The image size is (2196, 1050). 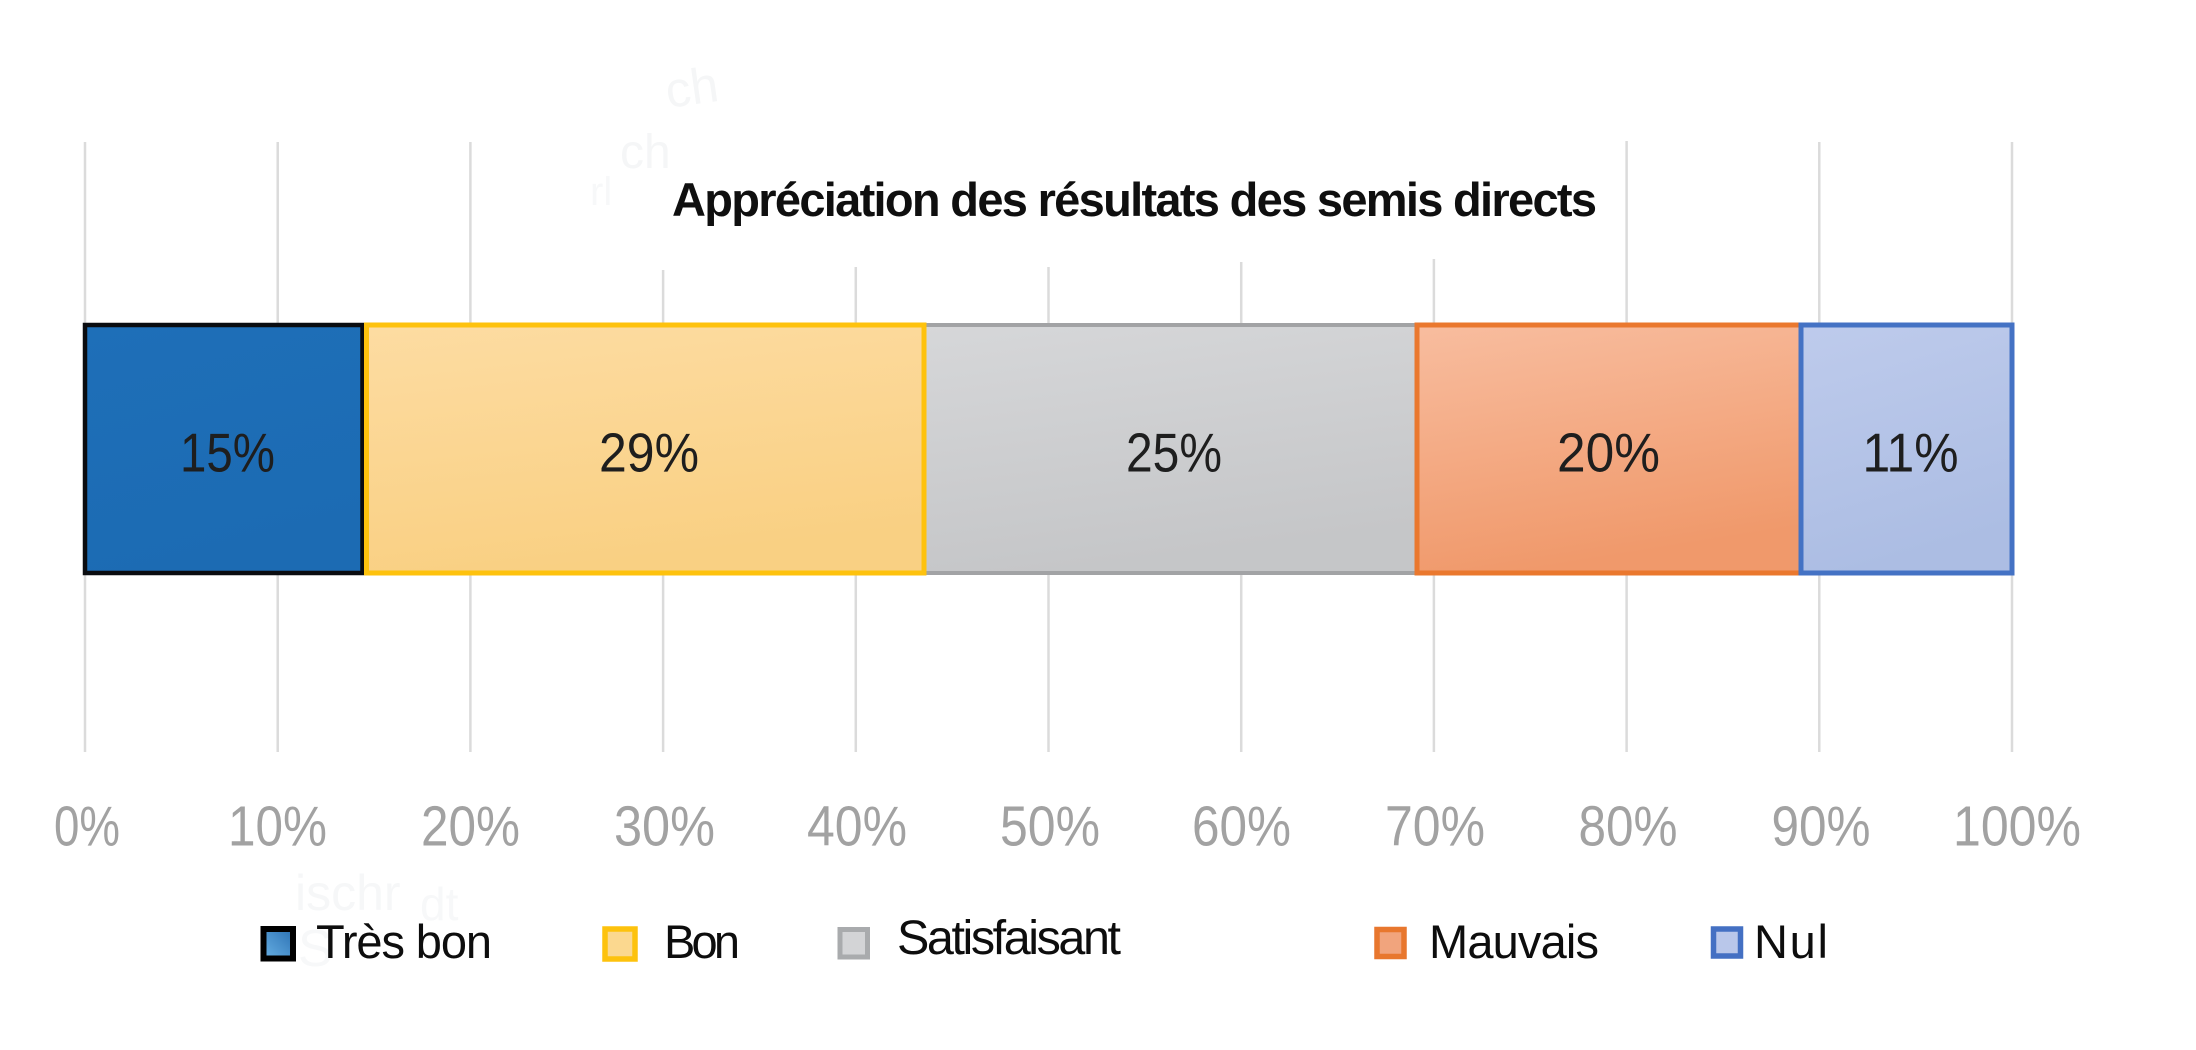 I want to click on svg-text: 11%, so click(x=1911, y=453).